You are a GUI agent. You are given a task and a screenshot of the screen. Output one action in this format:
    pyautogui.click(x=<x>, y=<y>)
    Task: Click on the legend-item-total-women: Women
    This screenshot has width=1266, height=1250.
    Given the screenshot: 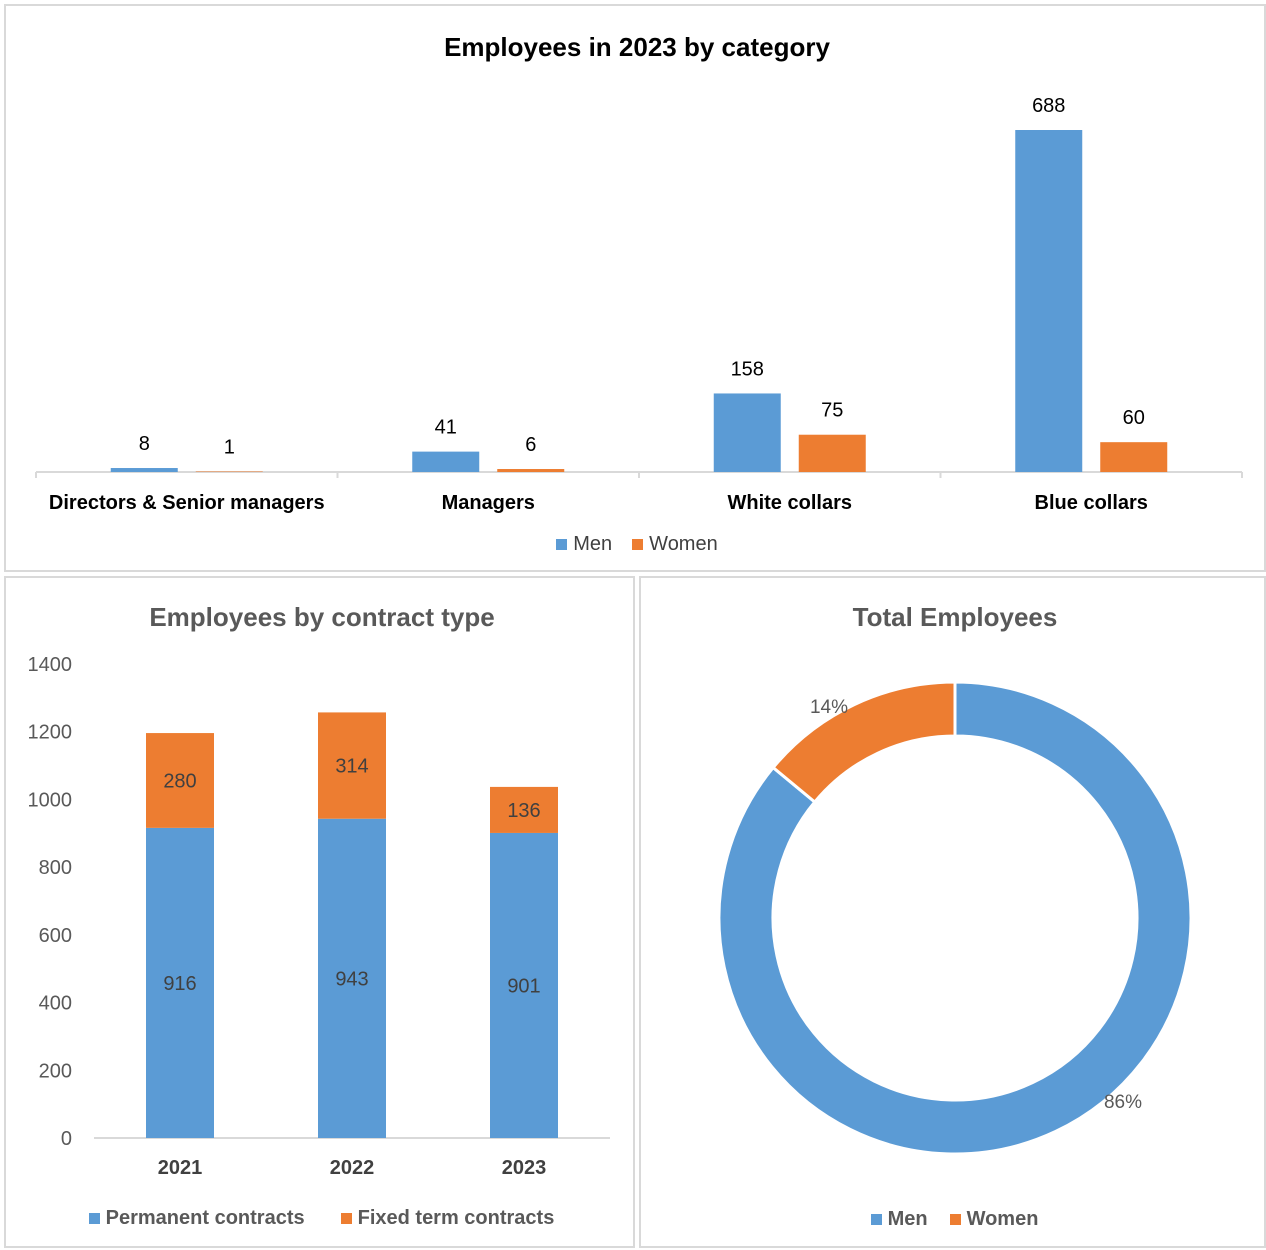 What is the action you would take?
    pyautogui.click(x=994, y=1219)
    